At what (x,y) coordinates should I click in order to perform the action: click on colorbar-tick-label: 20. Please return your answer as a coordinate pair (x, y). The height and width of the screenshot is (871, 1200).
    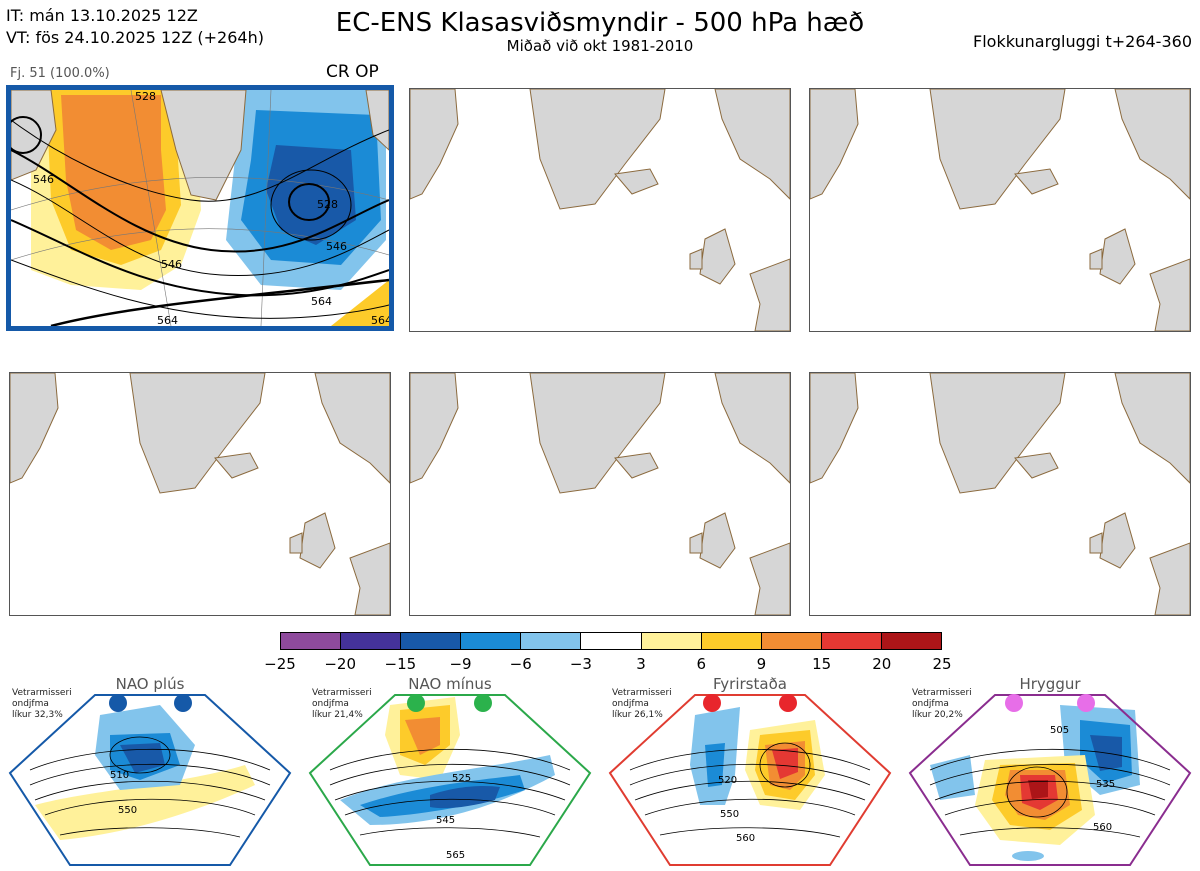
    Looking at the image, I should click on (882, 664).